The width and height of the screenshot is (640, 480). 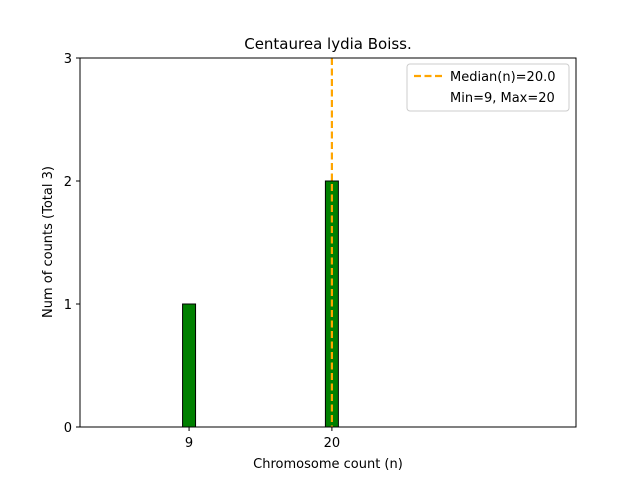 I want to click on y-tick-label-0: 0, so click(x=68, y=428).